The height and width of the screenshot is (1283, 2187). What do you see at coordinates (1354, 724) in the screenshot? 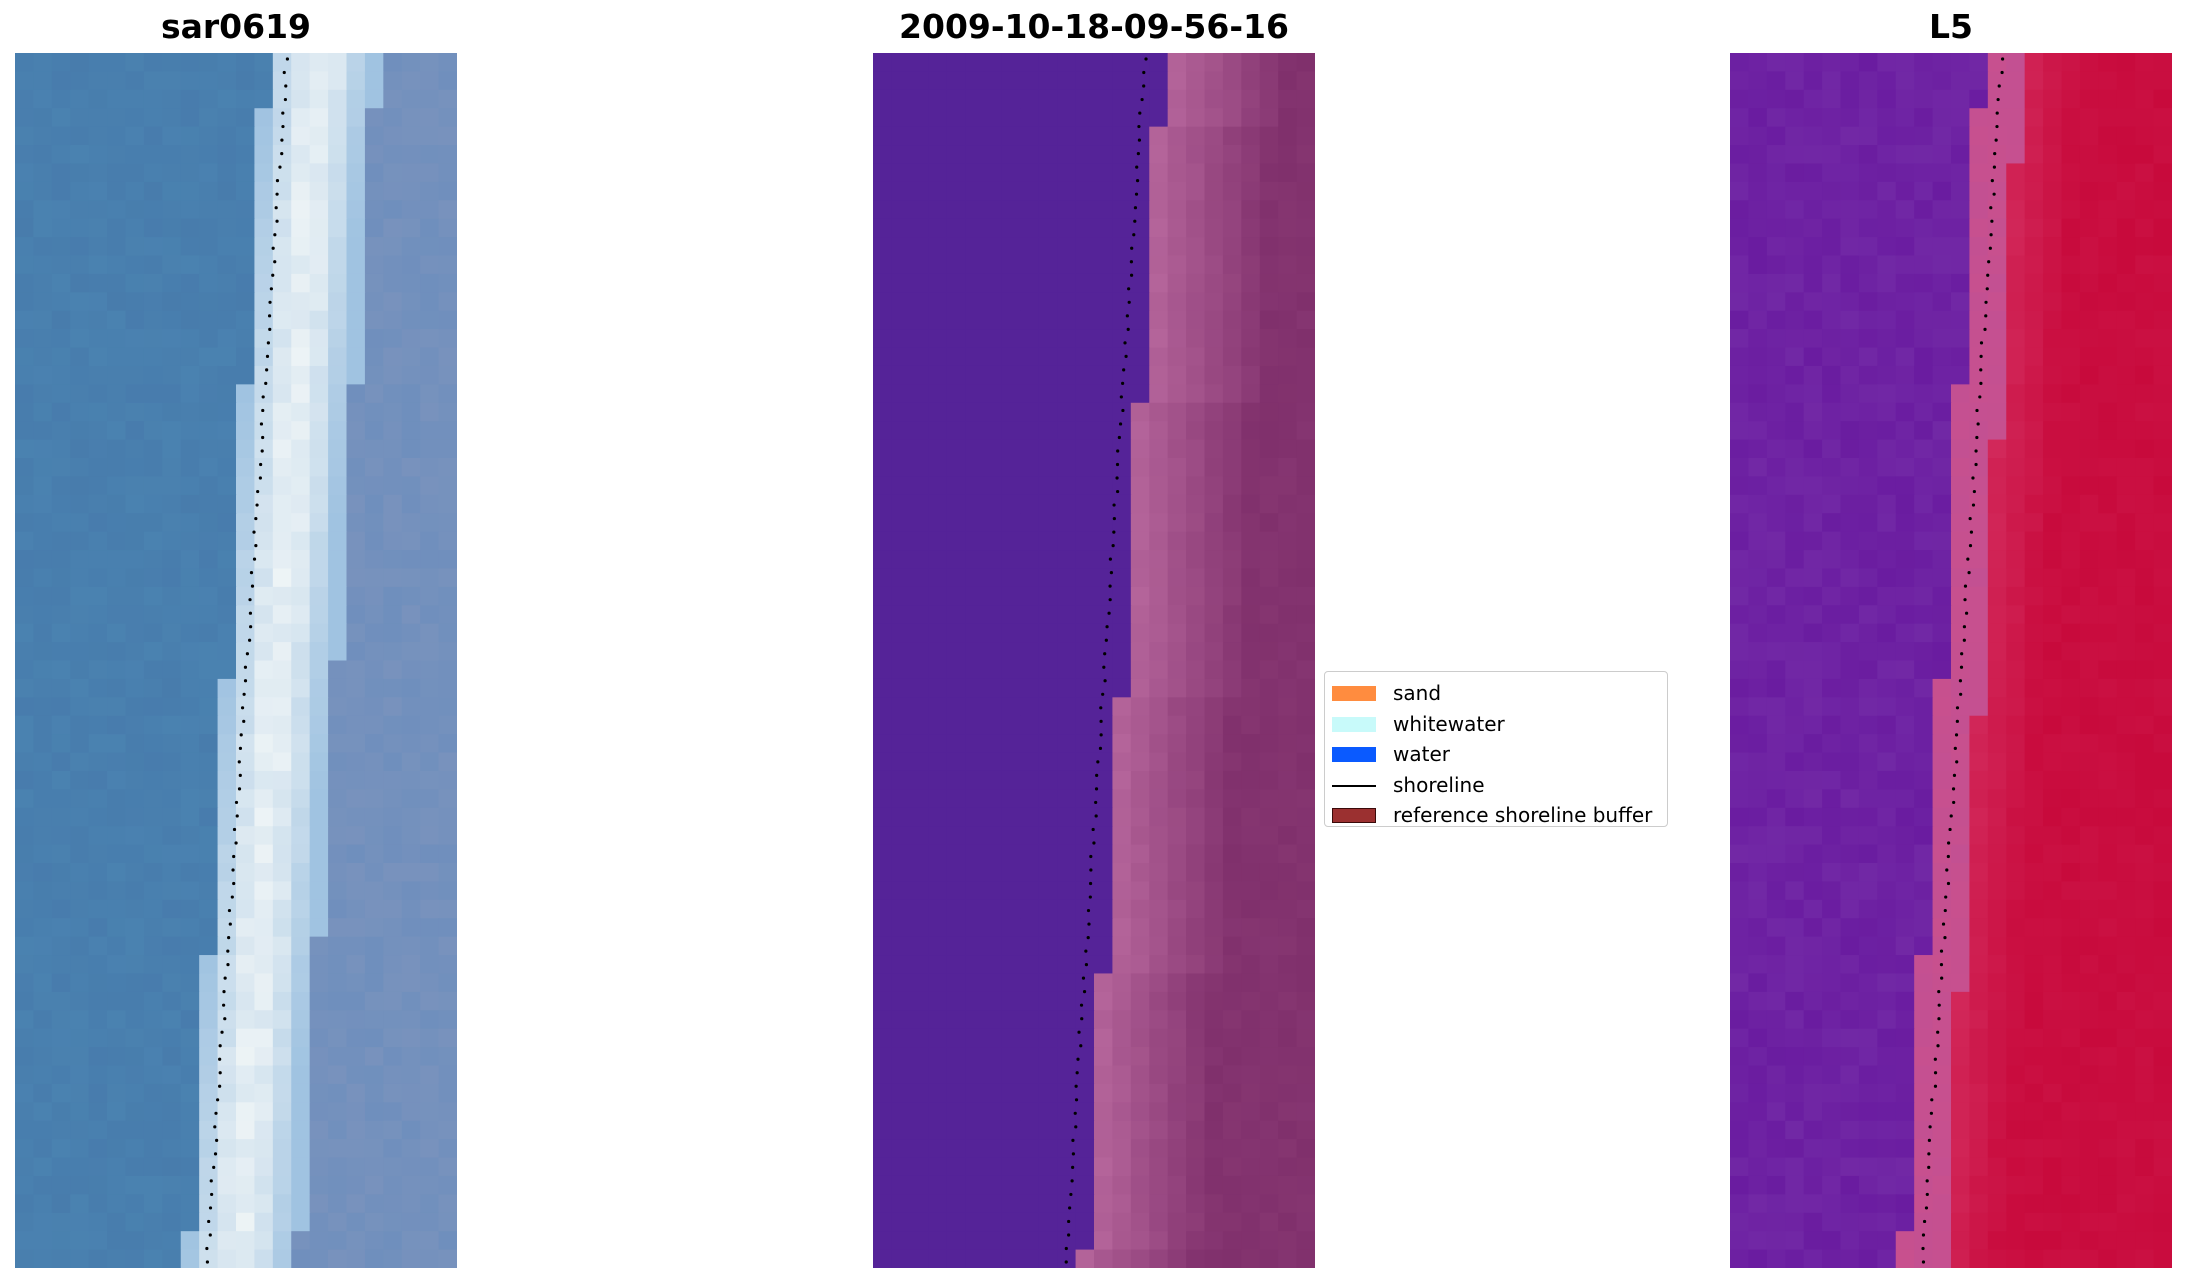
I see `whitewater-swatch` at bounding box center [1354, 724].